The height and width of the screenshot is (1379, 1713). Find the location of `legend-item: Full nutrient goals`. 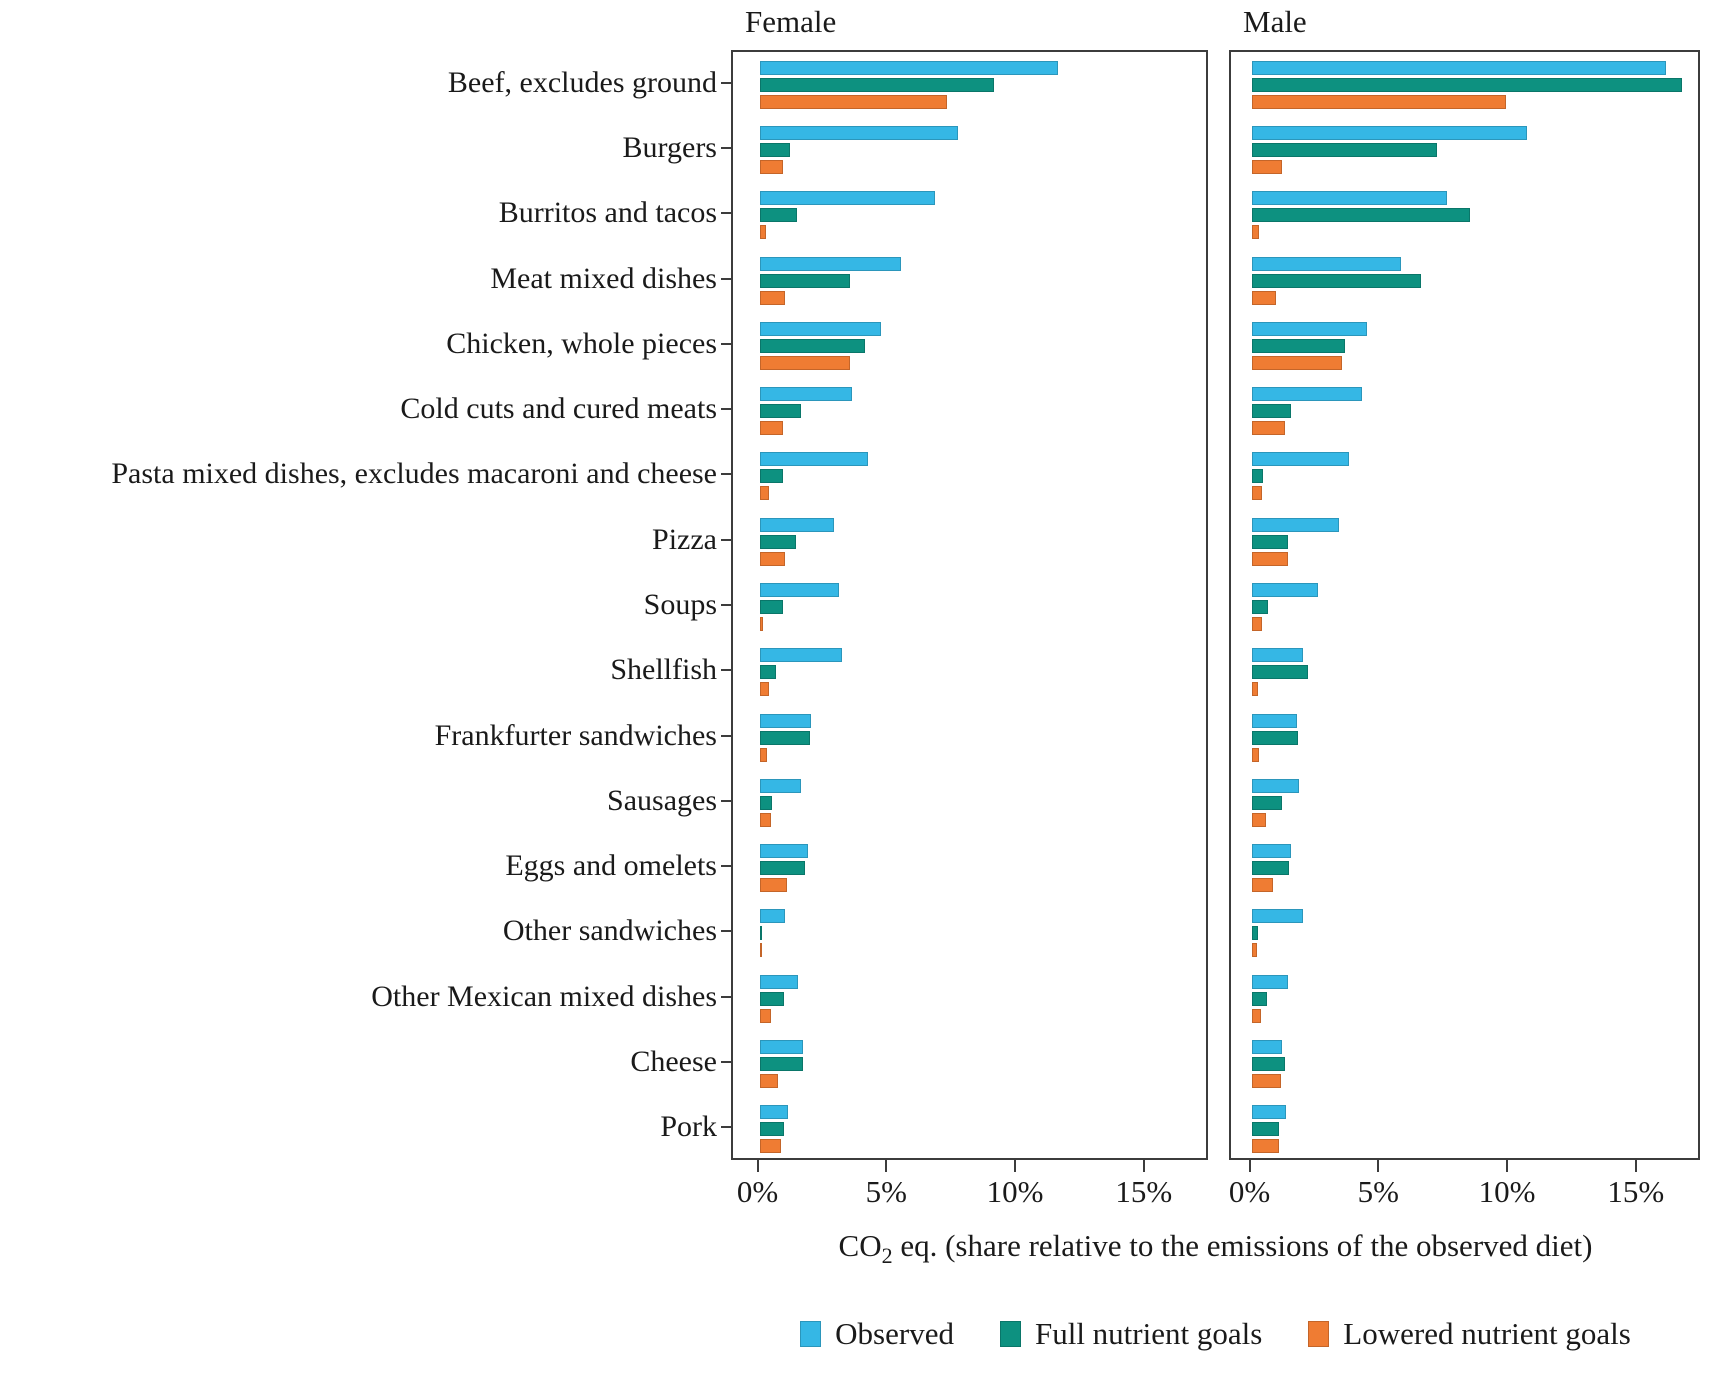

legend-item: Full nutrient goals is located at coordinates (1130, 1334).